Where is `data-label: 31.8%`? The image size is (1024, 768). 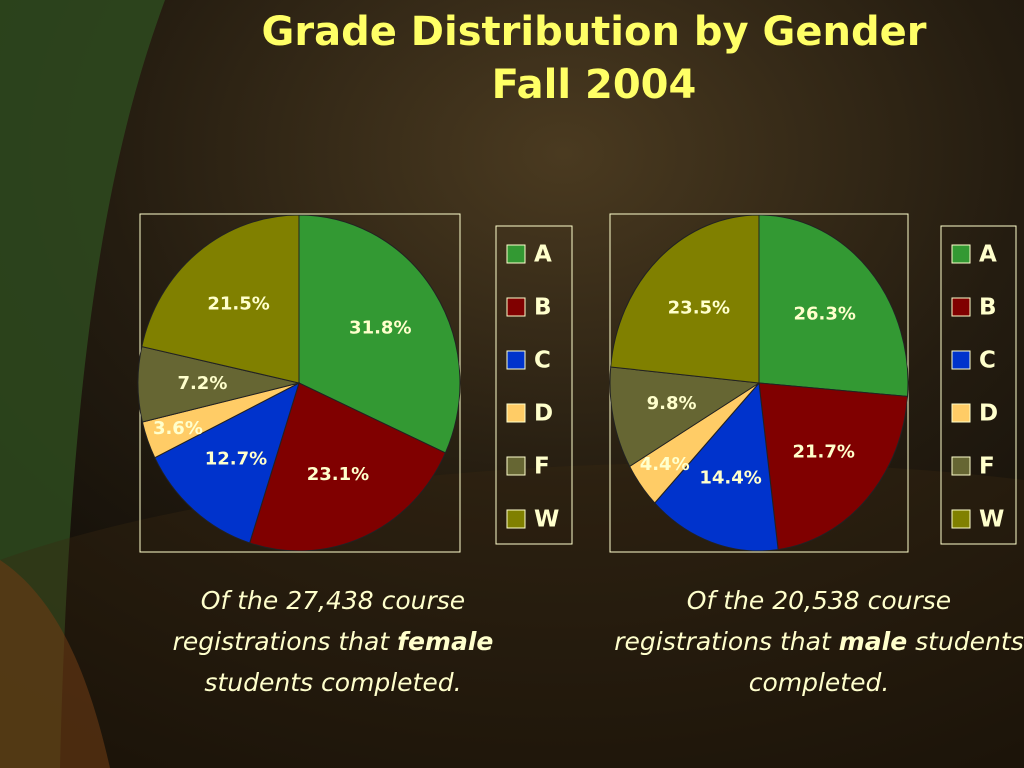 data-label: 31.8% is located at coordinates (380, 328).